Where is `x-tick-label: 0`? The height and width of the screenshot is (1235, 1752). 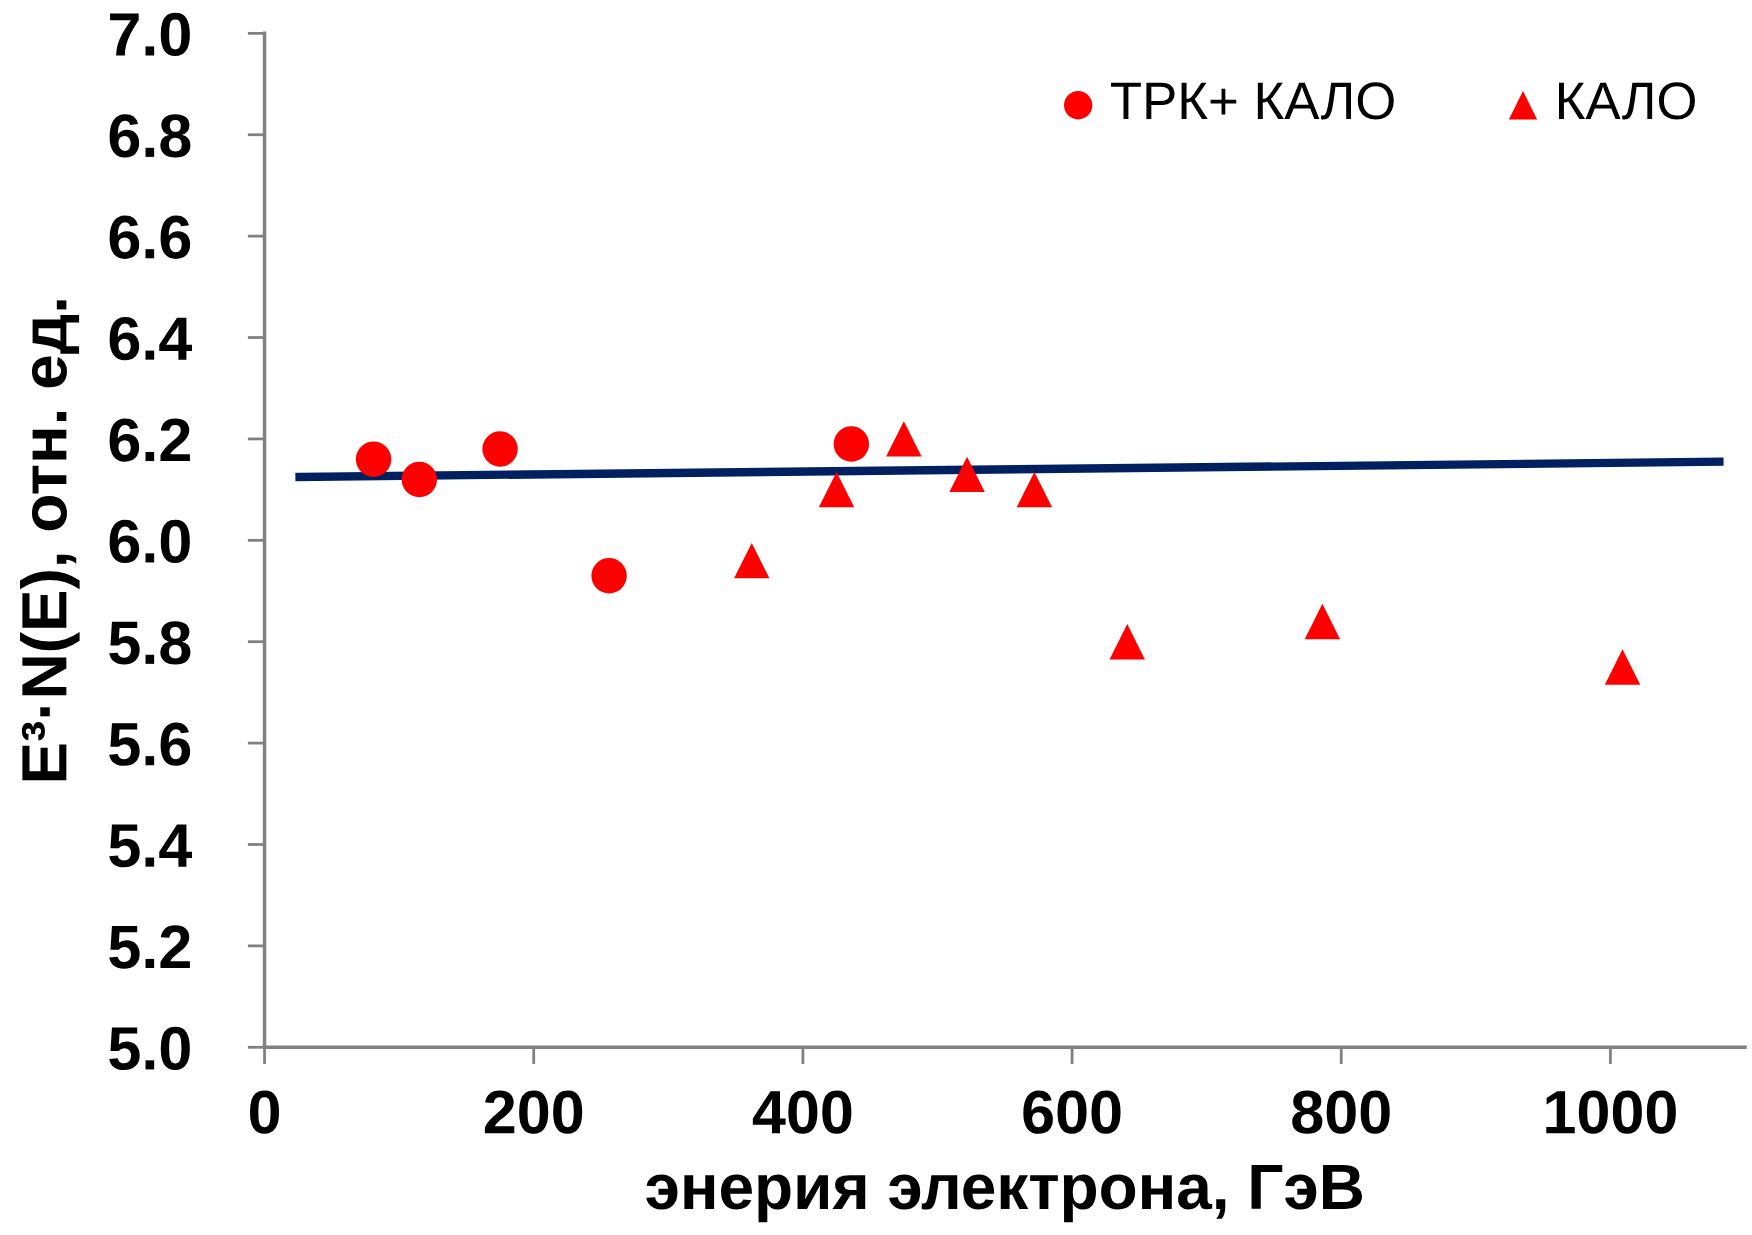
x-tick-label: 0 is located at coordinates (264, 1112).